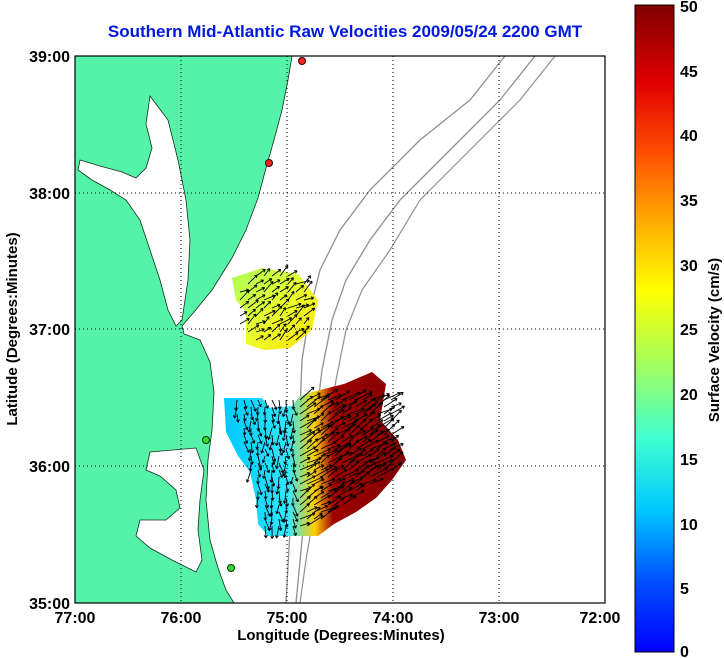  I want to click on colorbar-tick-label: 50, so click(689, 8).